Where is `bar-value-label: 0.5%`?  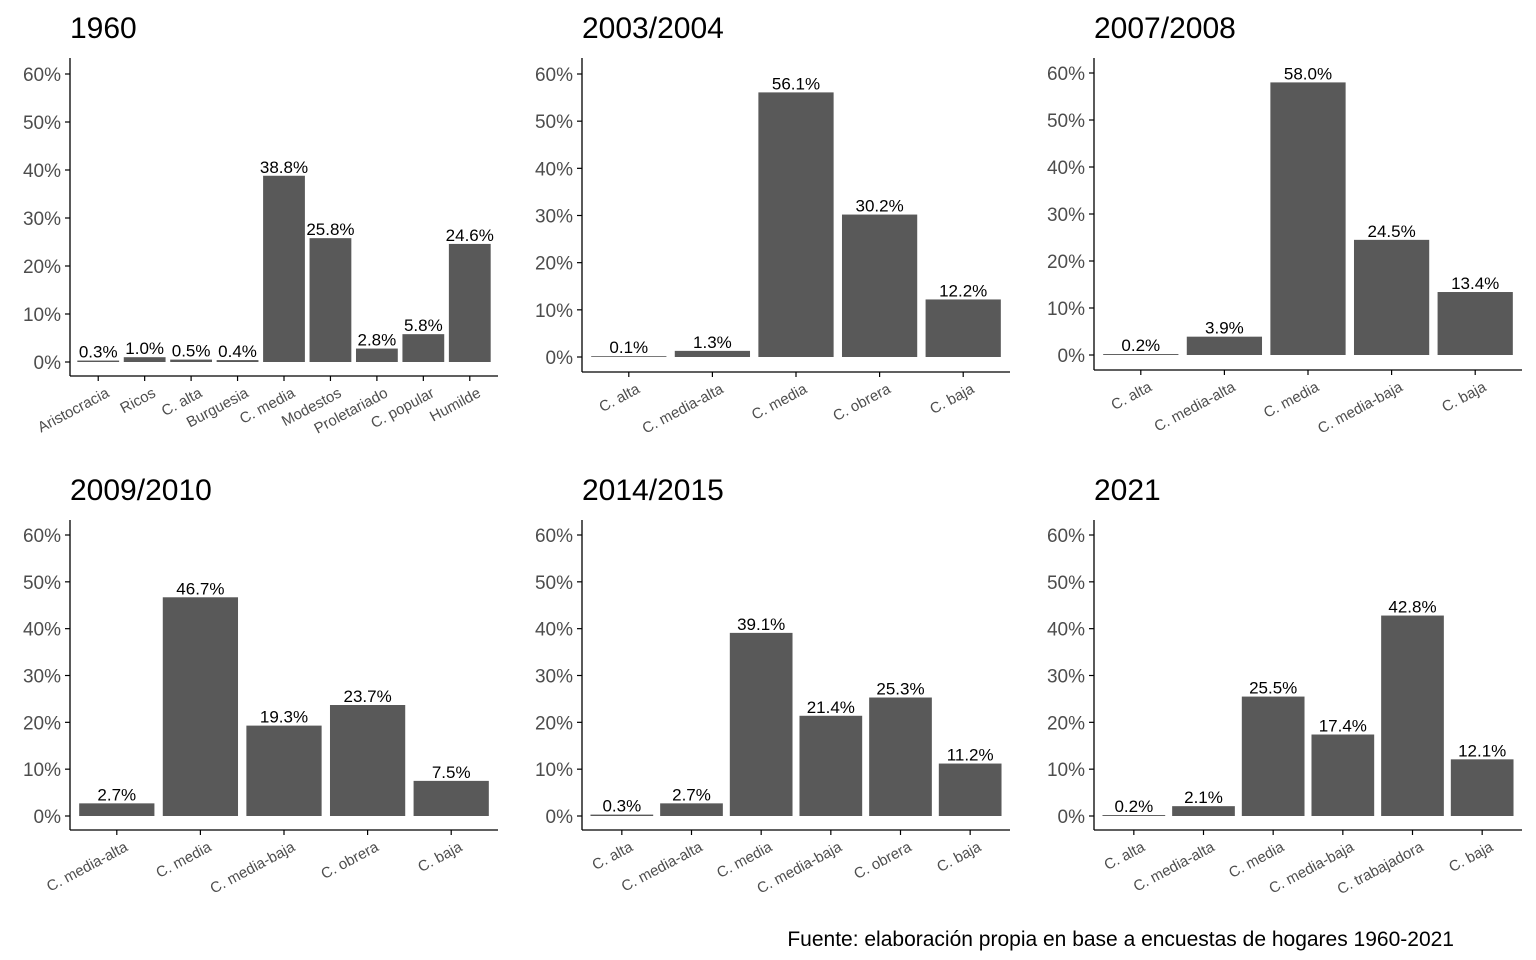
bar-value-label: 0.5% is located at coordinates (191, 351).